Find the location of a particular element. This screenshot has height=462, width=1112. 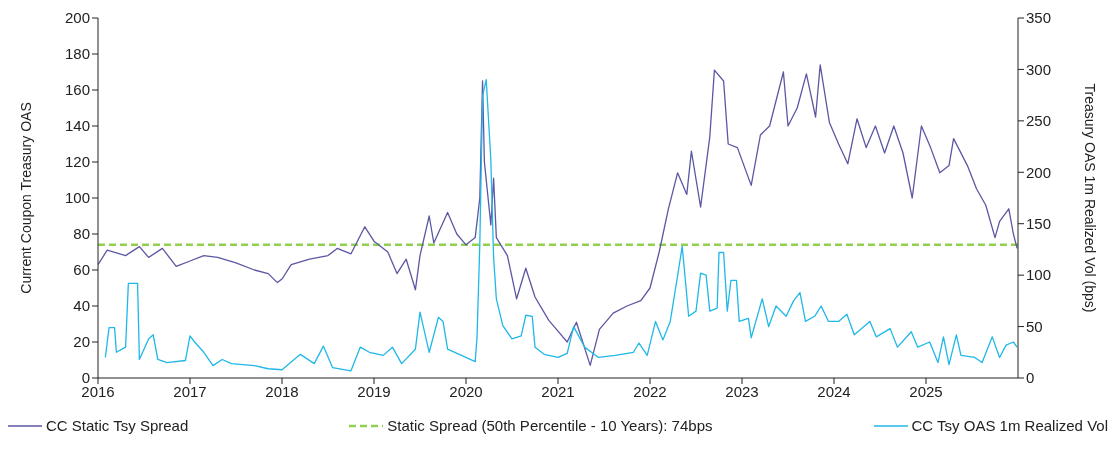

y-tick-label: 60 is located at coordinates (81, 270).